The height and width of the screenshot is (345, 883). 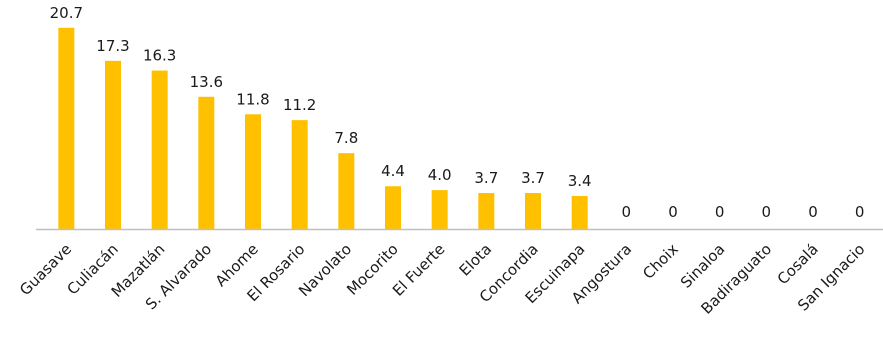 I want to click on category-label-9: Elota, so click(x=476, y=260).